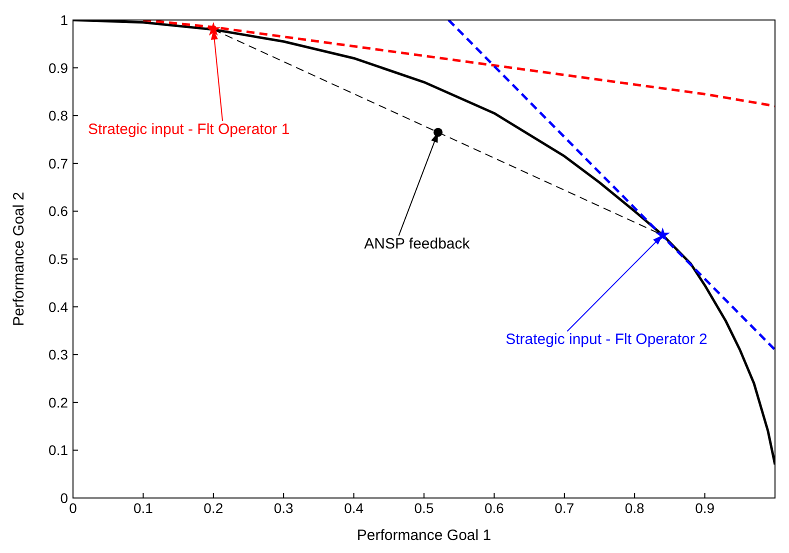 The width and height of the screenshot is (789, 553). Describe the element at coordinates (417, 244) in the screenshot. I see `annotation: ANSP feedback` at that location.